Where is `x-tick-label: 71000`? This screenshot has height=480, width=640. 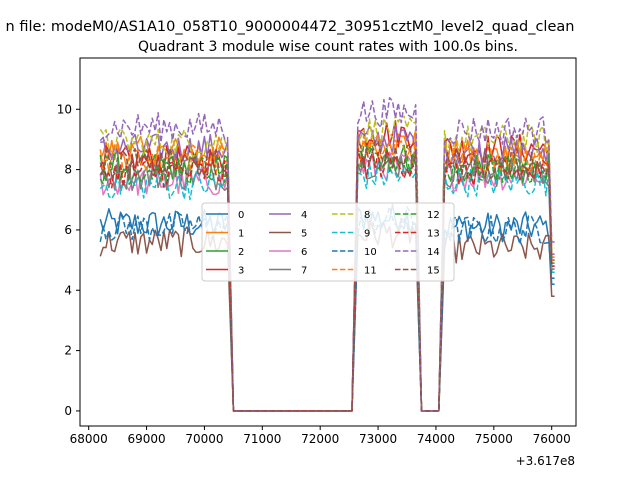
x-tick-label: 71000 is located at coordinates (262, 439).